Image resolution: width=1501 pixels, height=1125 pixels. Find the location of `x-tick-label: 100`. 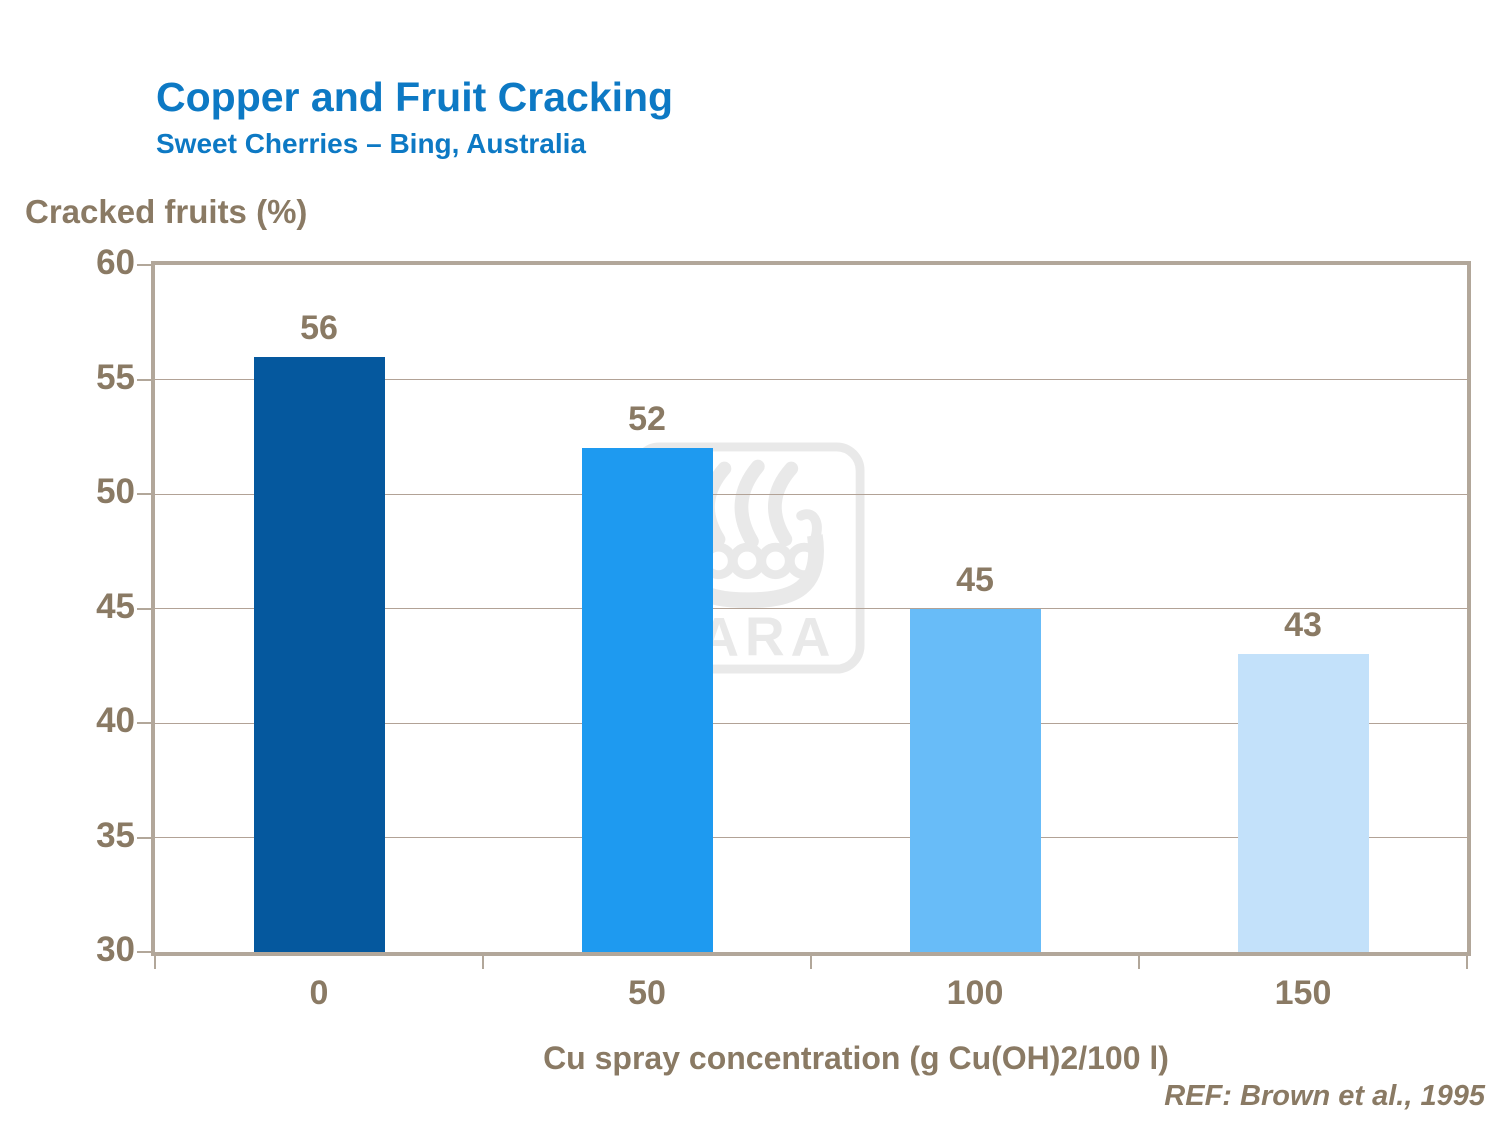

x-tick-label: 100 is located at coordinates (975, 993).